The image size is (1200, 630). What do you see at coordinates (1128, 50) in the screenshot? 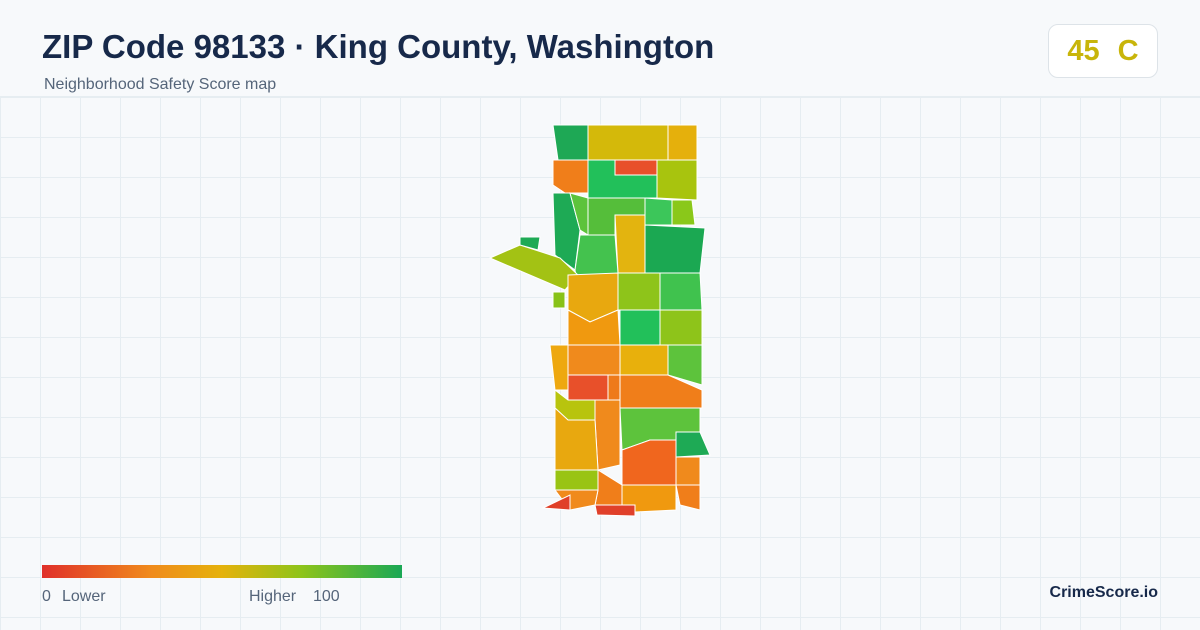
I see `score-grade: C` at bounding box center [1128, 50].